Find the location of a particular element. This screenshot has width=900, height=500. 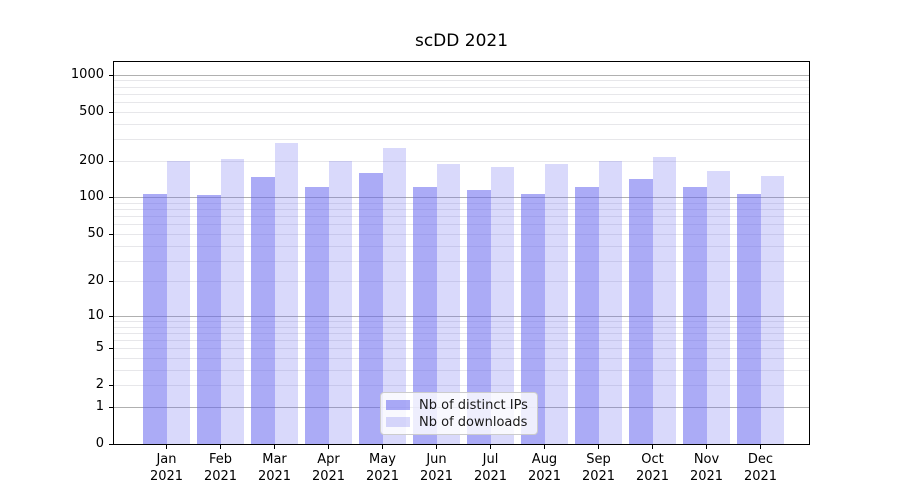

x-tick-label: Feb 2021 is located at coordinates (220, 468).